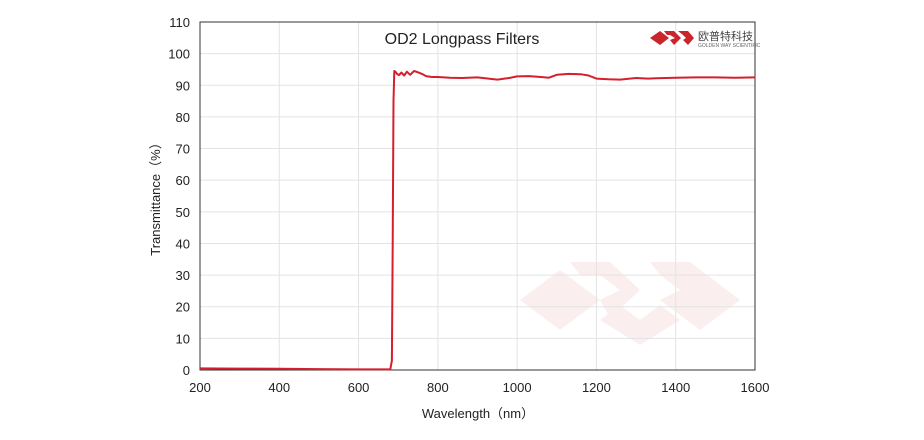 Image resolution: width=924 pixels, height=440 pixels. What do you see at coordinates (462, 39) in the screenshot?
I see `chart-title: OD2 Longpass Filters` at bounding box center [462, 39].